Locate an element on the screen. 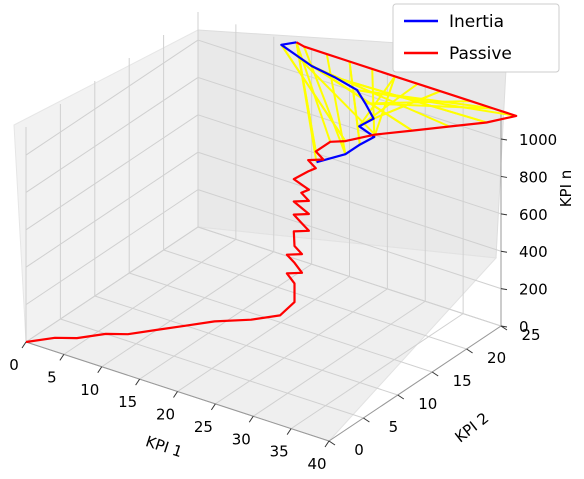 Image resolution: width=584 pixels, height=479 pixels. z-tick-label: 1000 is located at coordinates (538, 140).